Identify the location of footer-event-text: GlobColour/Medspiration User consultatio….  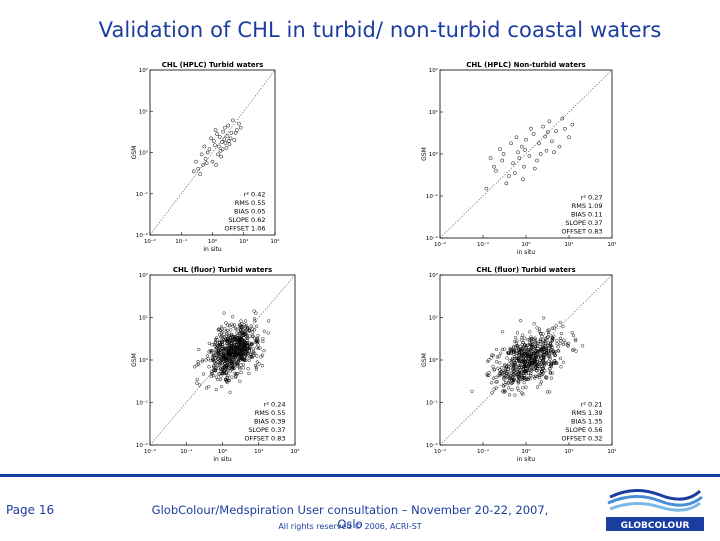
(350, 517).